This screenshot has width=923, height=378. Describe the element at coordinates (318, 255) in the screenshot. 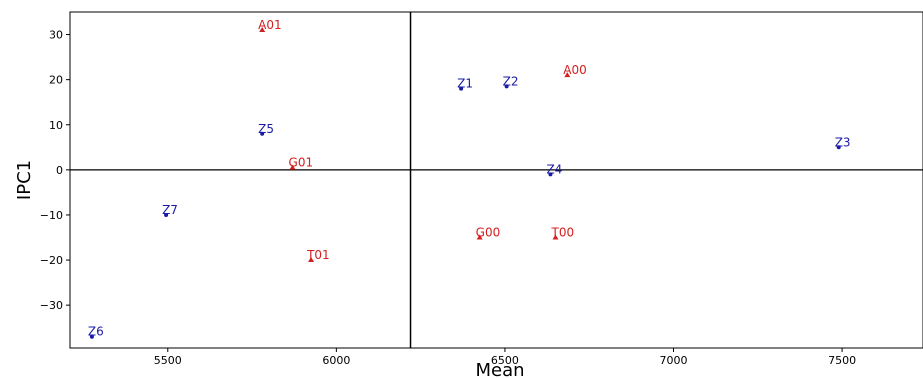

I see `point-label: T01` at that location.